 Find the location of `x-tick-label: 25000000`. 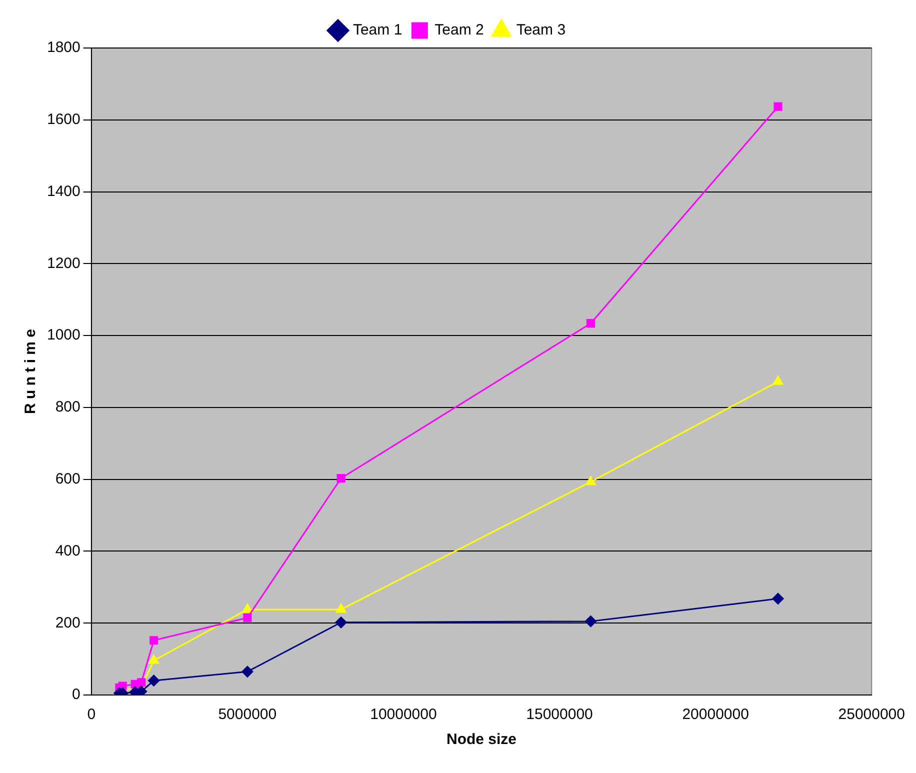

x-tick-label: 25000000 is located at coordinates (872, 715).